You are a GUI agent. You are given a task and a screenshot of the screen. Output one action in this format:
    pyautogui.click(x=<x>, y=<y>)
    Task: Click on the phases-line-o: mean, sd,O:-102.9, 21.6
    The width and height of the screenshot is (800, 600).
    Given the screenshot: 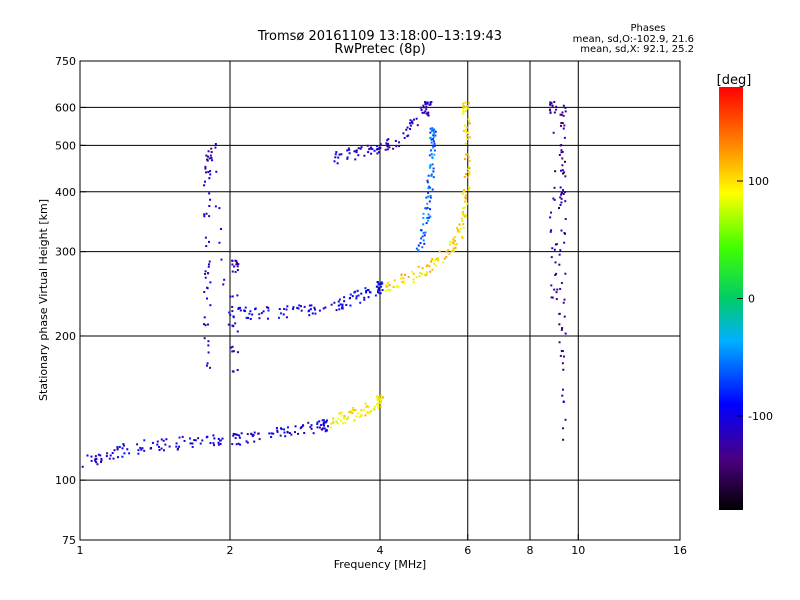 What is the action you would take?
    pyautogui.click(x=633, y=39)
    